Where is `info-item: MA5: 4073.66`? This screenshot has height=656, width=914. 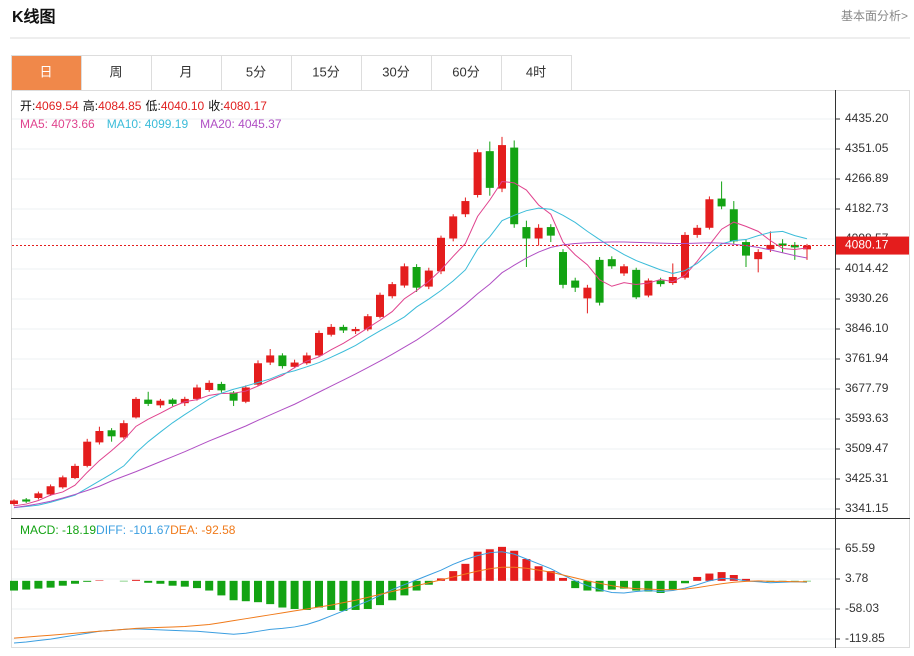
info-item: MA5: 4073.66 is located at coordinates (57, 124).